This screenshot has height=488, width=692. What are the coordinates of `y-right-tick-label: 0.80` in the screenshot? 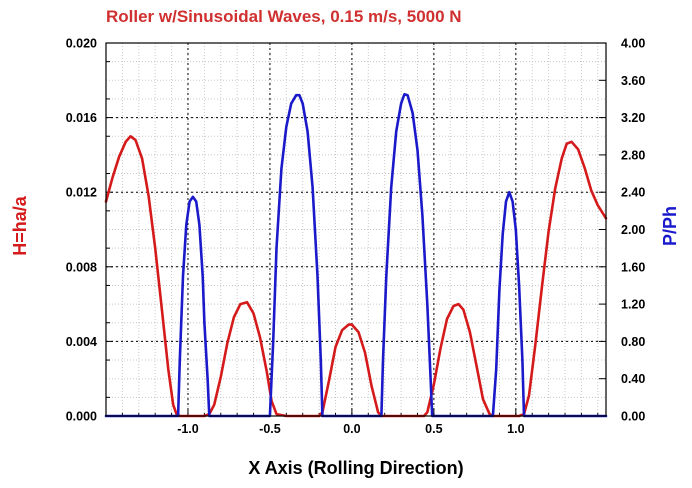 It's located at (633, 342).